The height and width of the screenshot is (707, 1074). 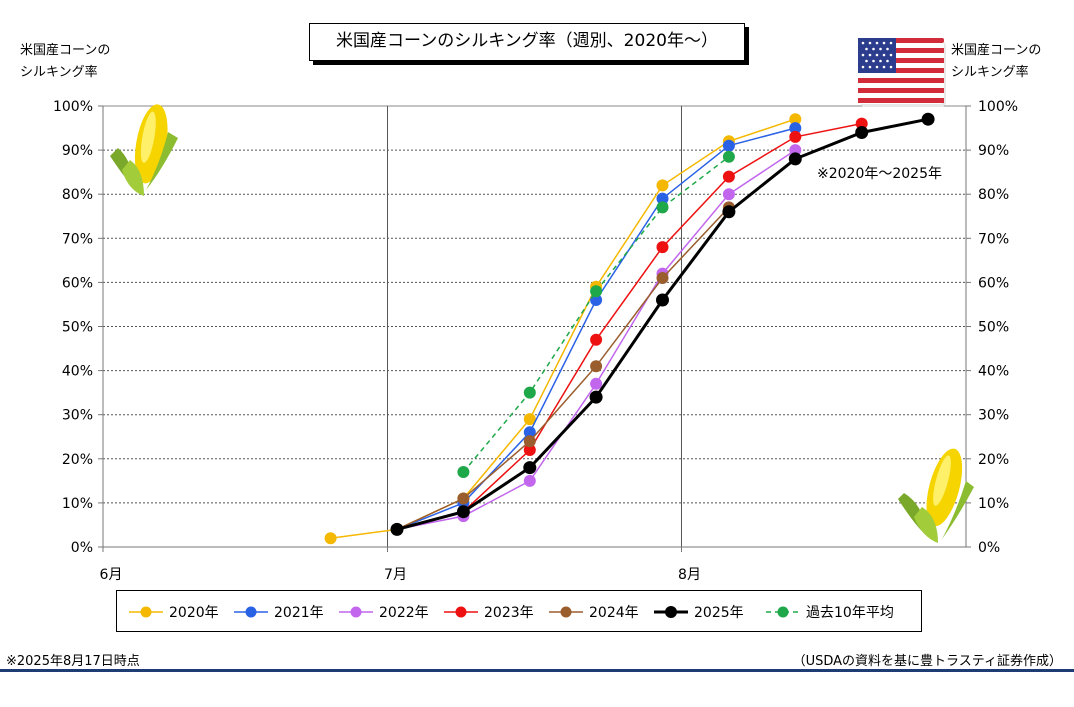 I want to click on legend: 2020年 2021年 2022年 2023年 2024年 2025年 過去10年平均, so click(x=519, y=611).